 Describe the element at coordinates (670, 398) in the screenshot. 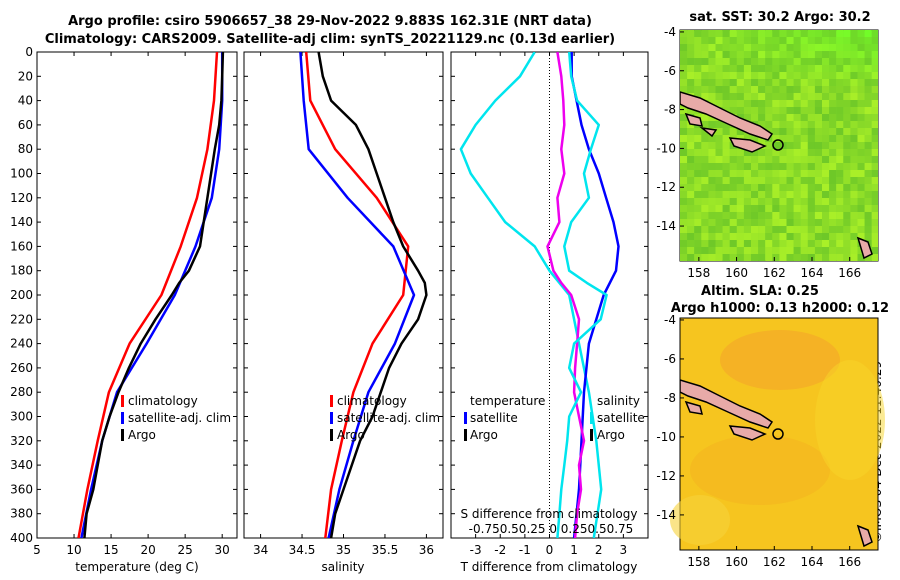

I see `map-y-tick-label: -8` at that location.